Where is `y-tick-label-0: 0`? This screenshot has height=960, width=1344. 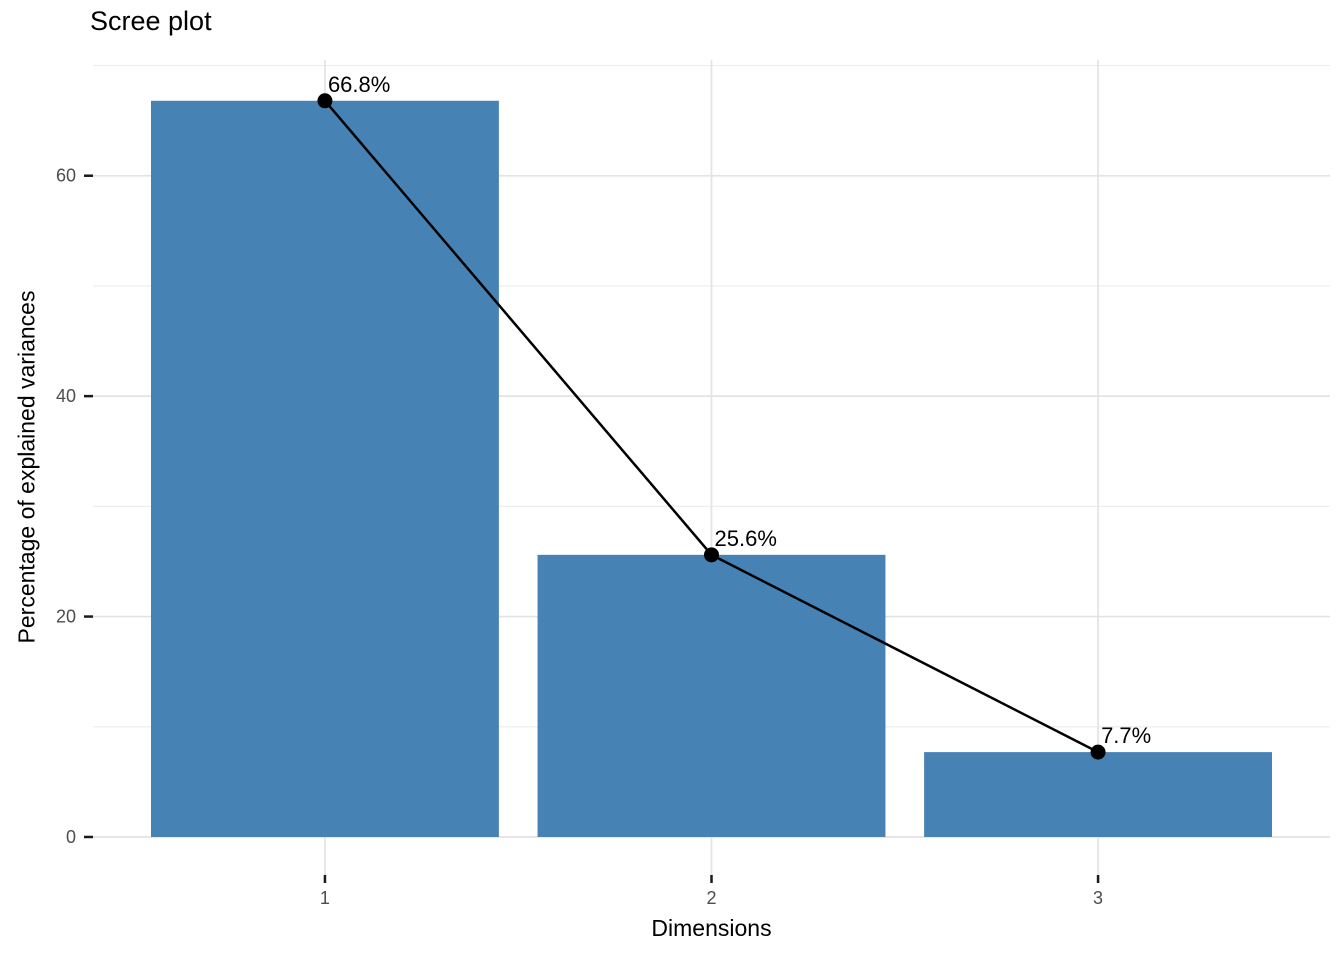
y-tick-label-0: 0 is located at coordinates (71, 837).